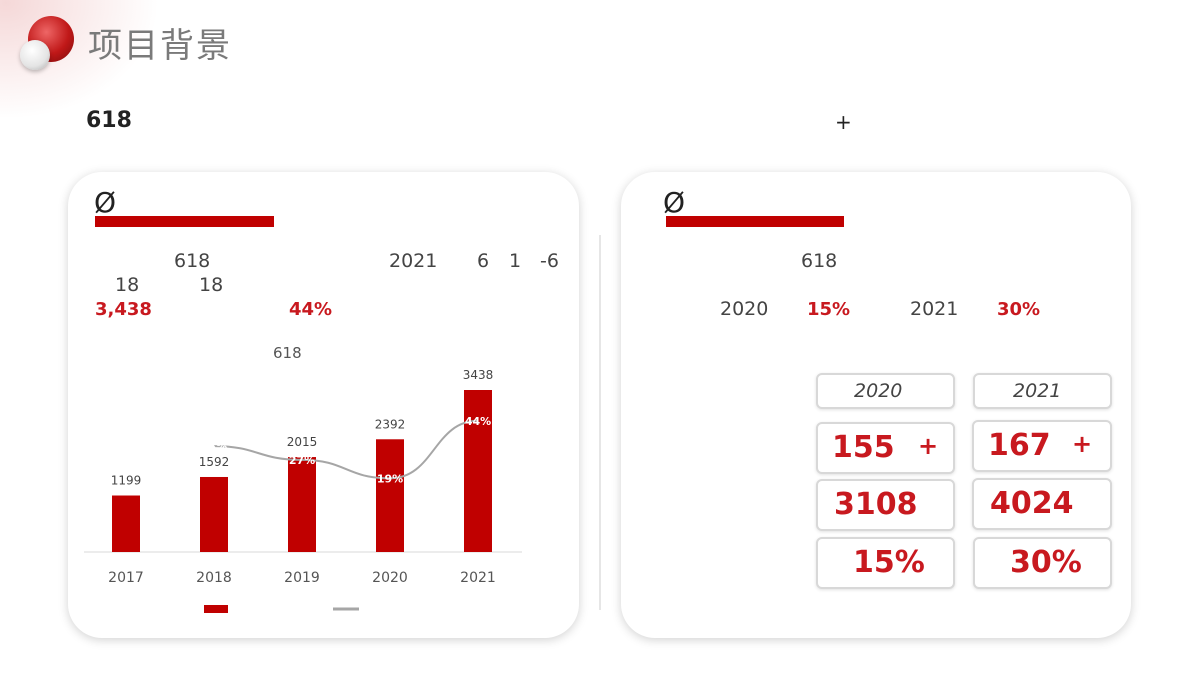 This screenshot has height=675, width=1200. What do you see at coordinates (819, 261) in the screenshot?
I see `right-line1: 618` at bounding box center [819, 261].